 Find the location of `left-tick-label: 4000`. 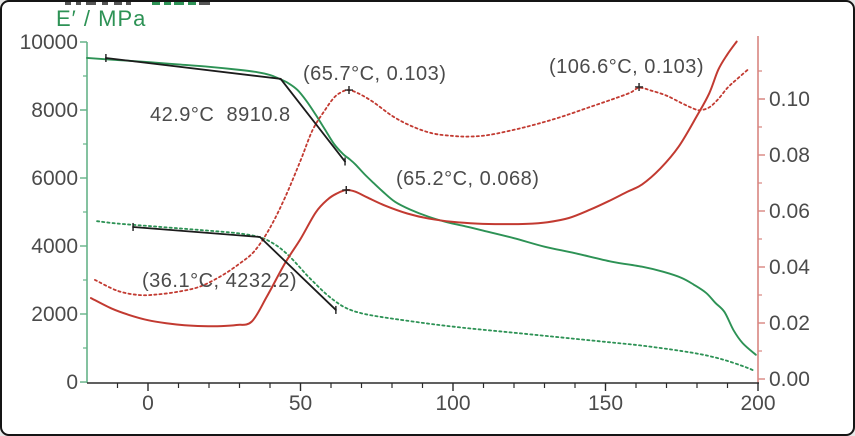

left-tick-label: 4000 is located at coordinates (54, 246).